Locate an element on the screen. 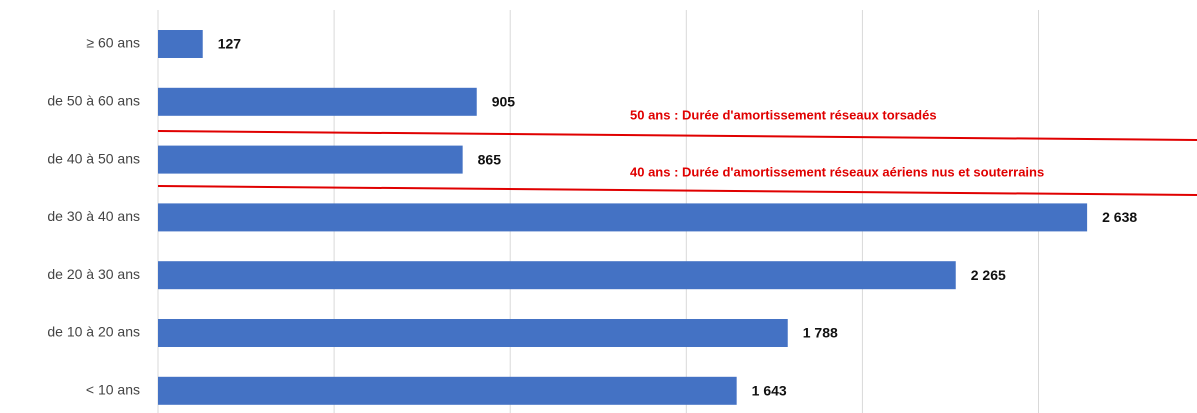  category-label: de 20 à 30 ans is located at coordinates (93, 274).